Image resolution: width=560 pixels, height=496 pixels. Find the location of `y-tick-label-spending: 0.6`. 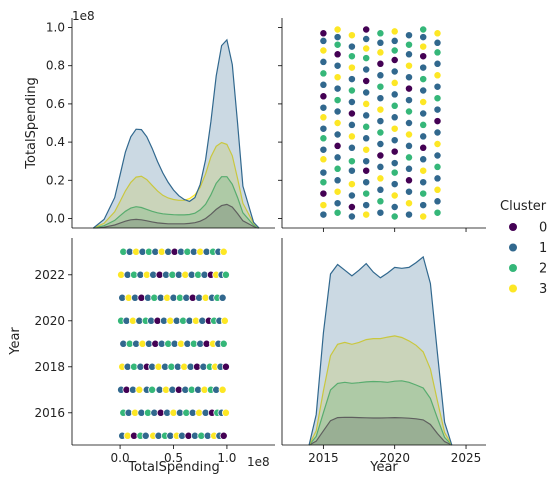

y-tick-label-spending: 0.6 is located at coordinates (55, 104).